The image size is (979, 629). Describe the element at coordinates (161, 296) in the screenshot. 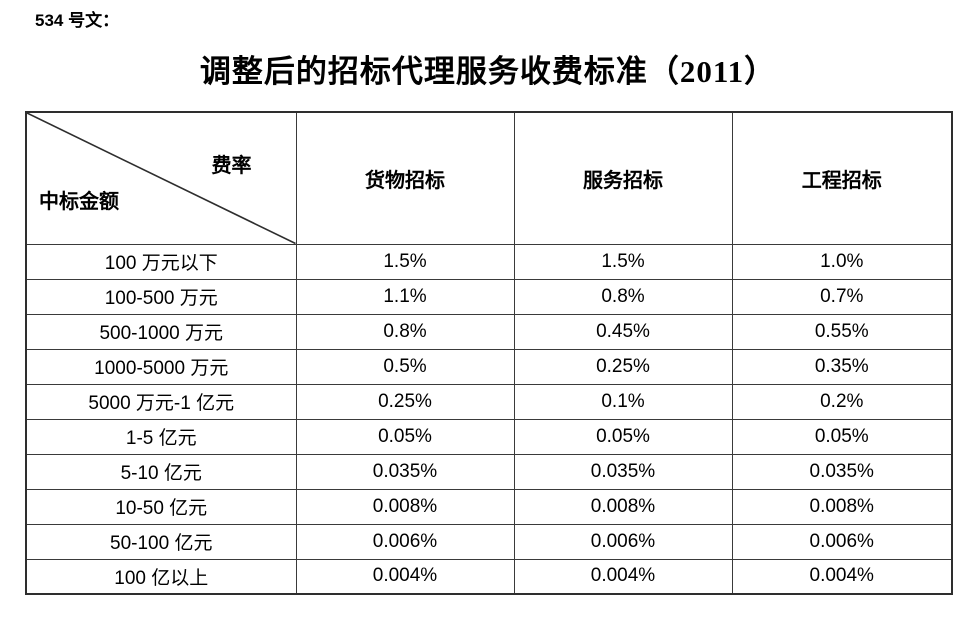

I see `row-label: 100-500 万元` at that location.